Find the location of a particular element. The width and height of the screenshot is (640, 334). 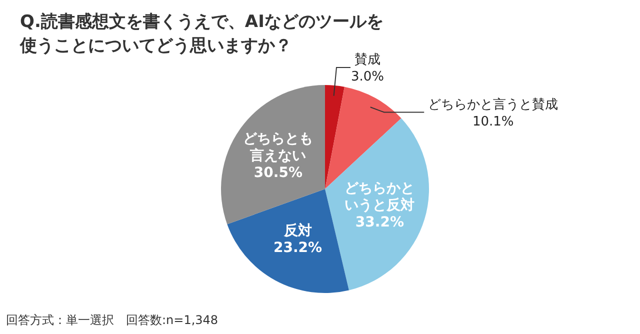

slice-label: どちらとも言えない is located at coordinates (278, 147).